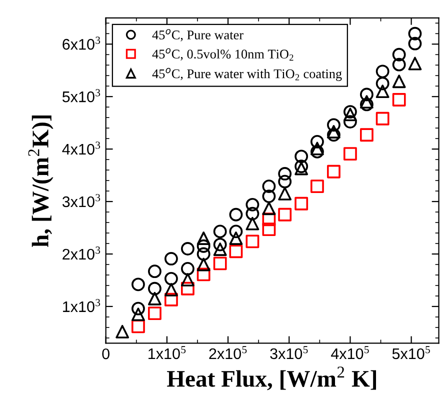 The width and height of the screenshot is (441, 416). Describe the element at coordinates (81, 253) in the screenshot. I see `y-tick-label: 2x10$^{3}$` at that location.